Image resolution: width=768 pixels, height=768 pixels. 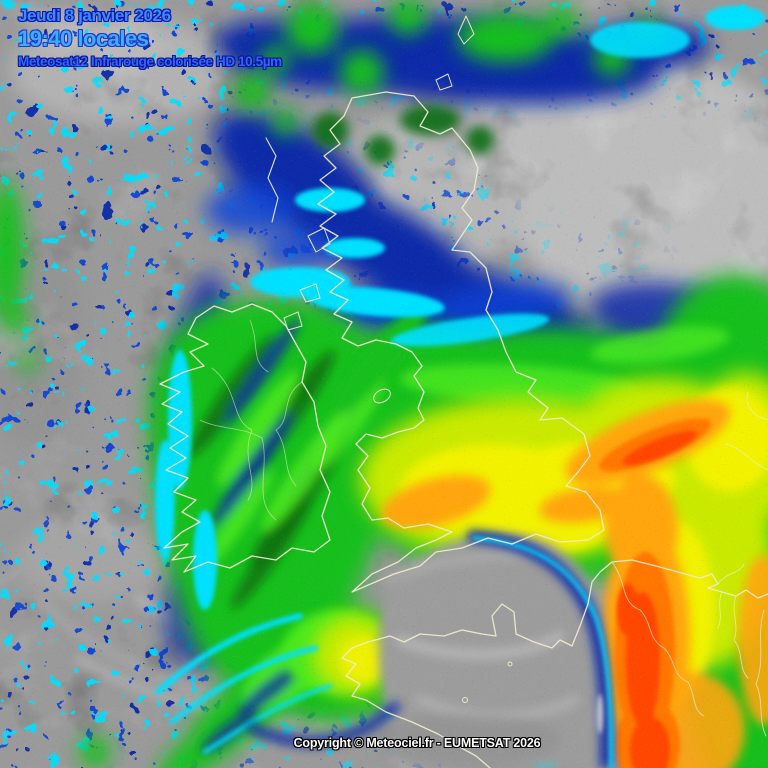 What do you see at coordinates (94, 15) in the screenshot?
I see `date-label: Jeudi 8 janvier 2026` at bounding box center [94, 15].